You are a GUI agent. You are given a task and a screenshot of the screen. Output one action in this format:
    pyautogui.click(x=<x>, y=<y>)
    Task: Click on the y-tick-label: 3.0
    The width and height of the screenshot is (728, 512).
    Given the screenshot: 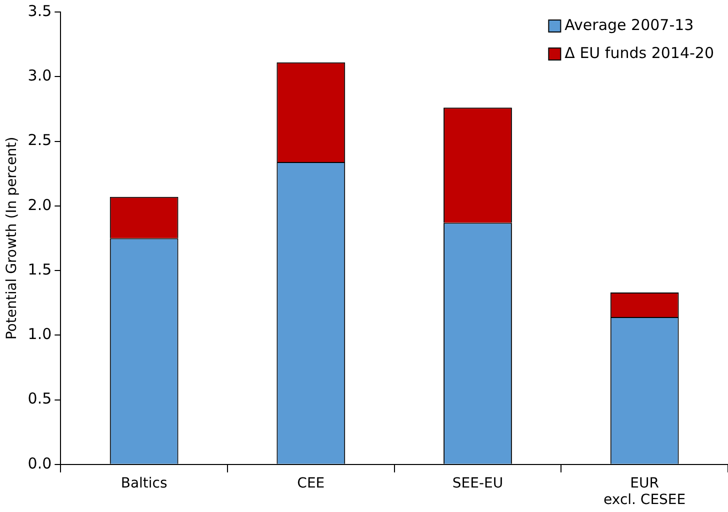 What is the action you would take?
    pyautogui.click(x=40, y=75)
    